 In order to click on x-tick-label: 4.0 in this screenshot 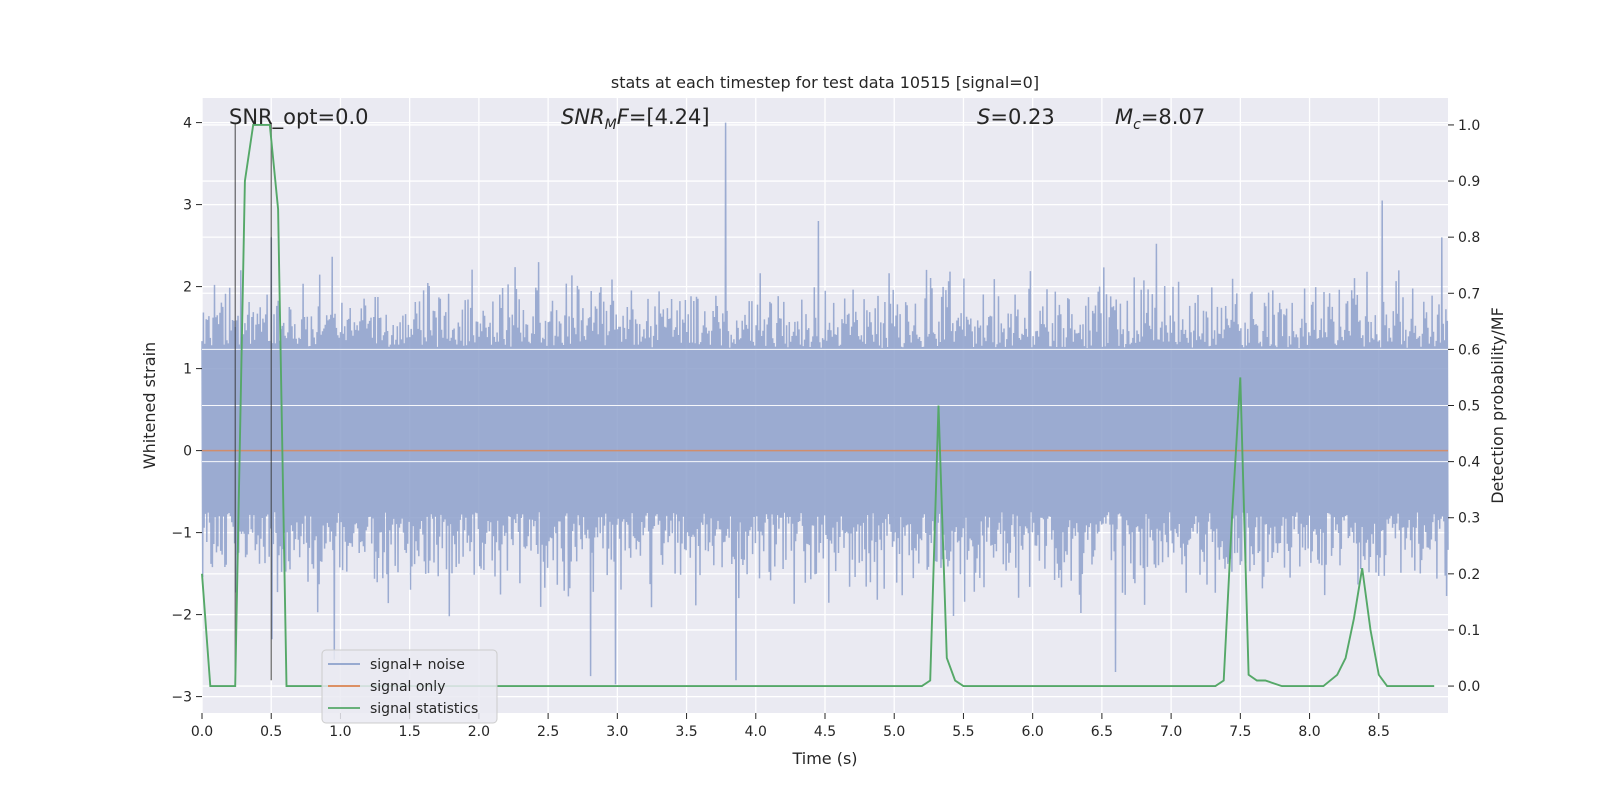, I will do `click(756, 732)`.